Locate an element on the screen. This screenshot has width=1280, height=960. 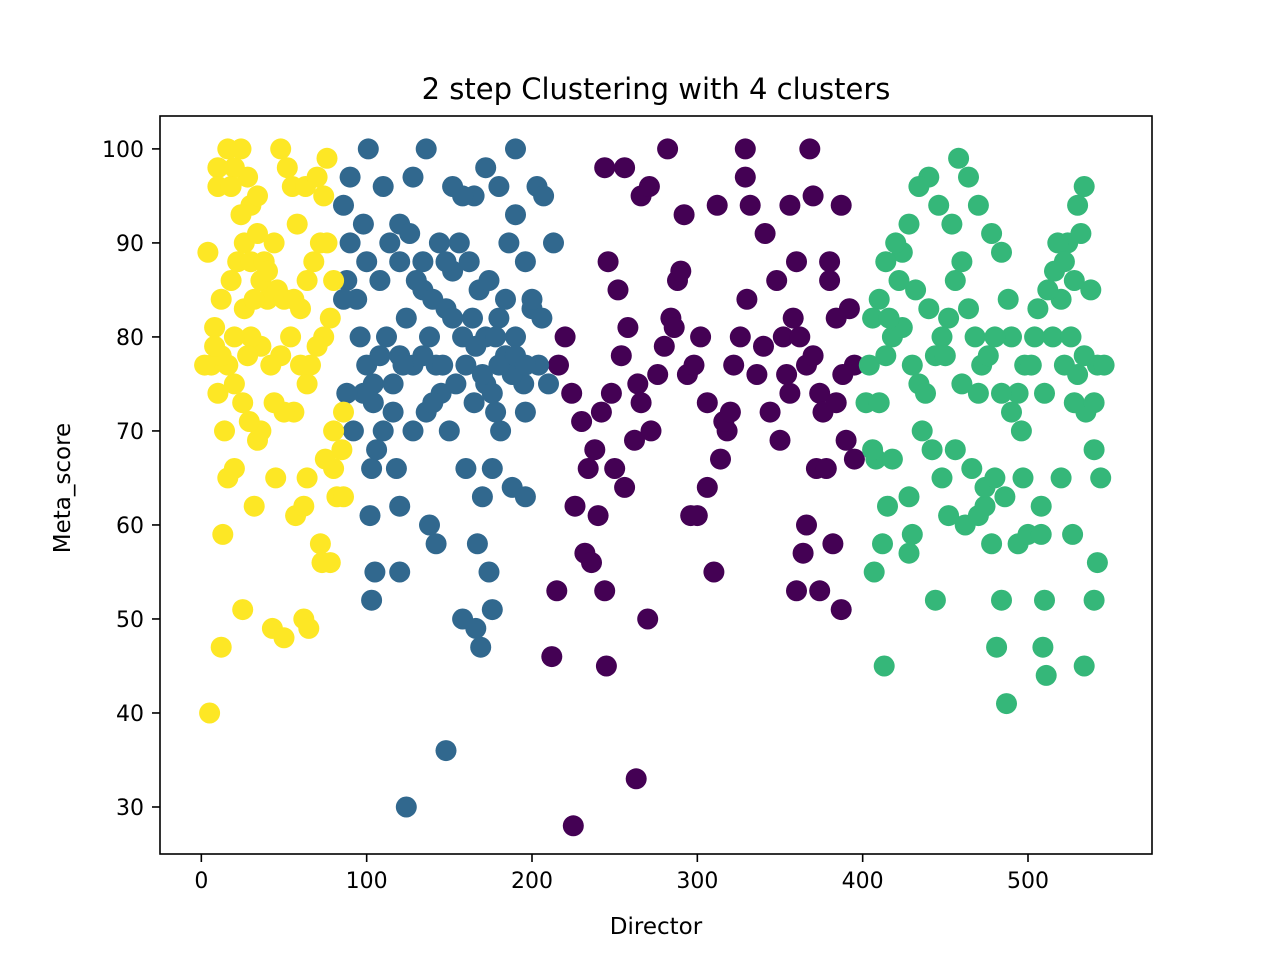
x-tick-label-0: 0 is located at coordinates (201, 881).